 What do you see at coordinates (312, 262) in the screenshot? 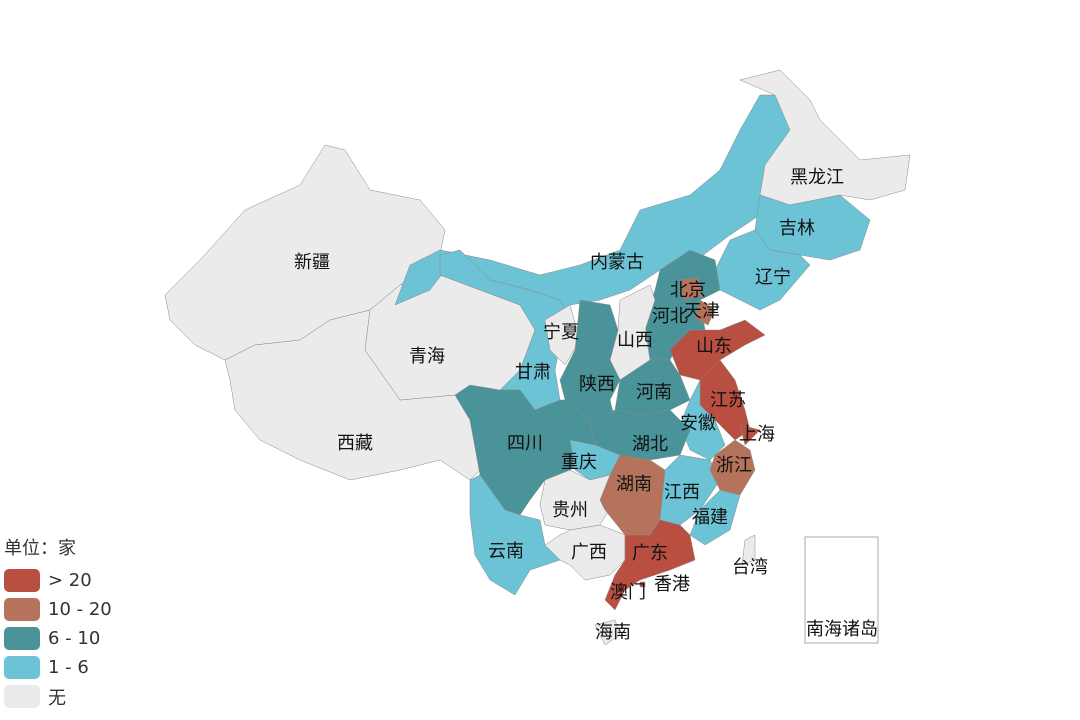
I see `region-label: 新疆` at bounding box center [312, 262].